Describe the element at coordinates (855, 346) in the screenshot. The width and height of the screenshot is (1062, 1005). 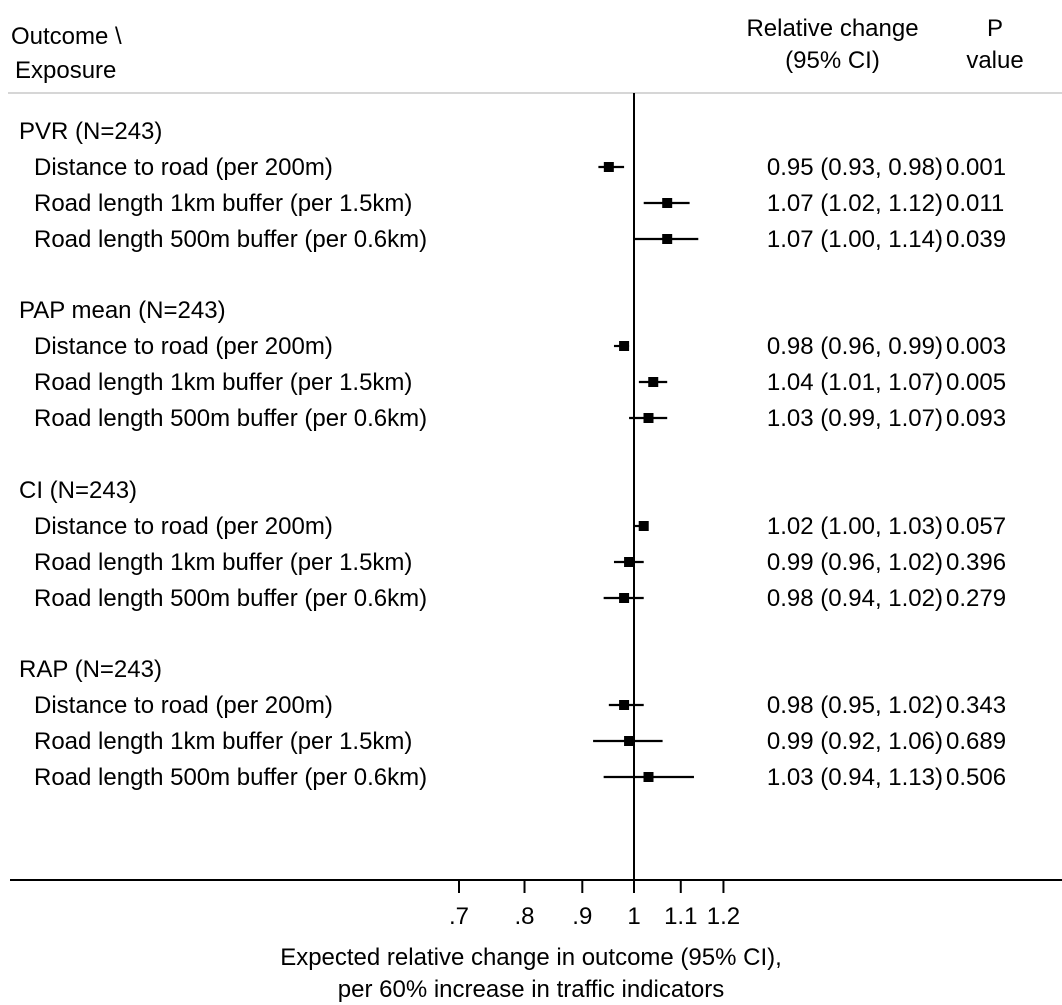
I see `estimate-ci-text: 0.98 (0.96, 0.99)` at that location.